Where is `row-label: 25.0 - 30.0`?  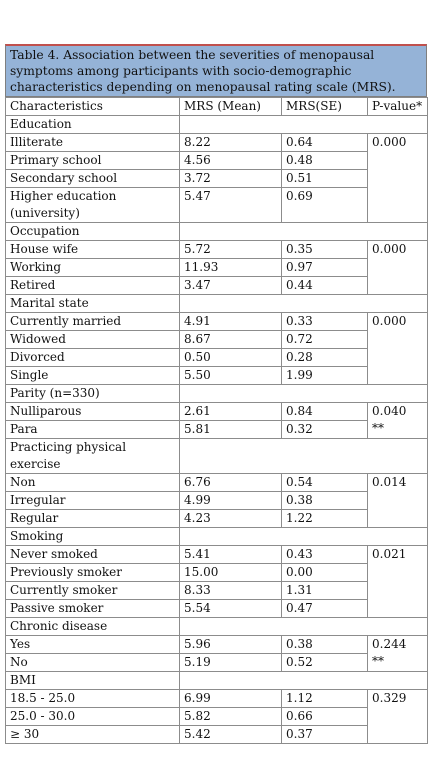 row-label: 25.0 - 30.0 is located at coordinates (92, 716).